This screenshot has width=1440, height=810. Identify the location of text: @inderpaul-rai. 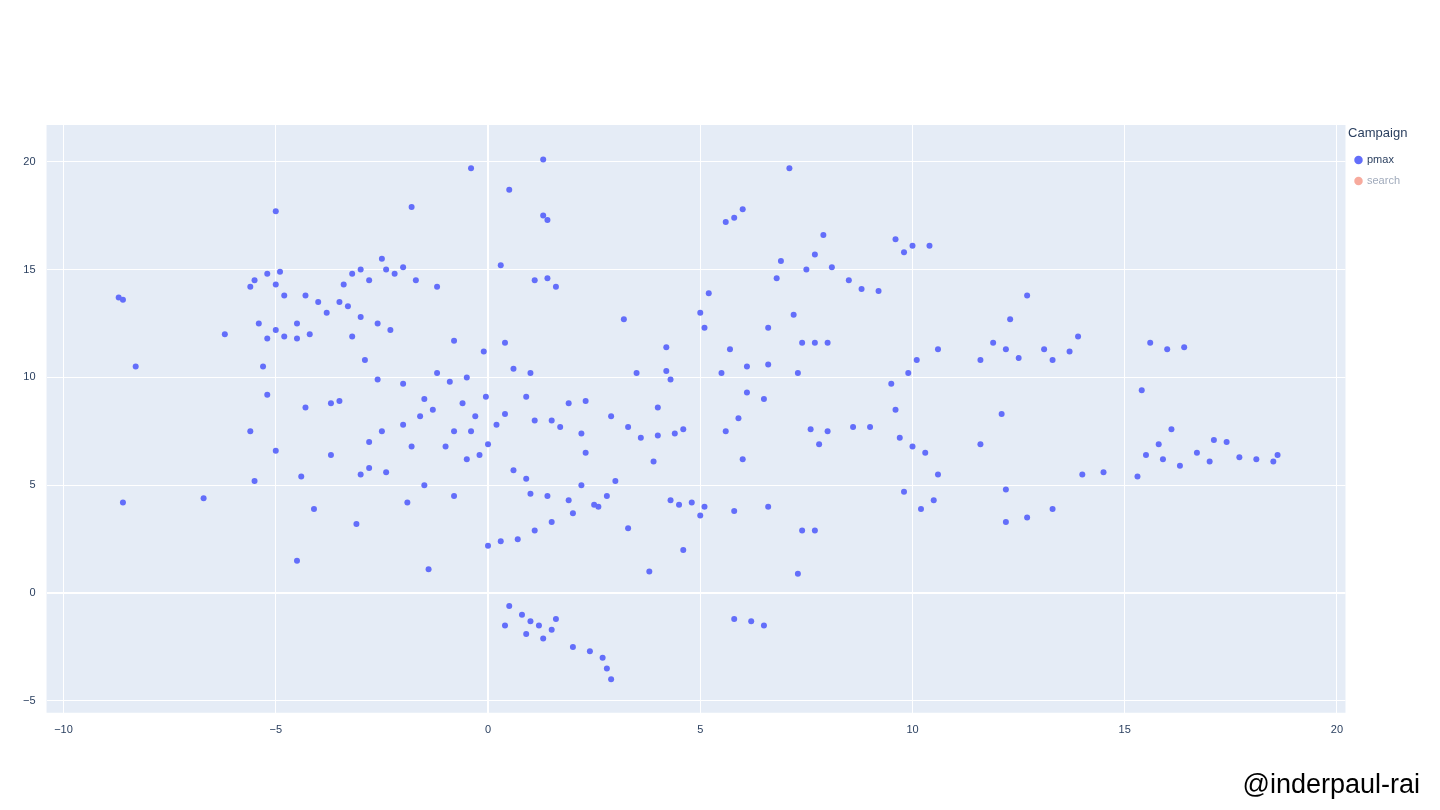
(1331, 784).